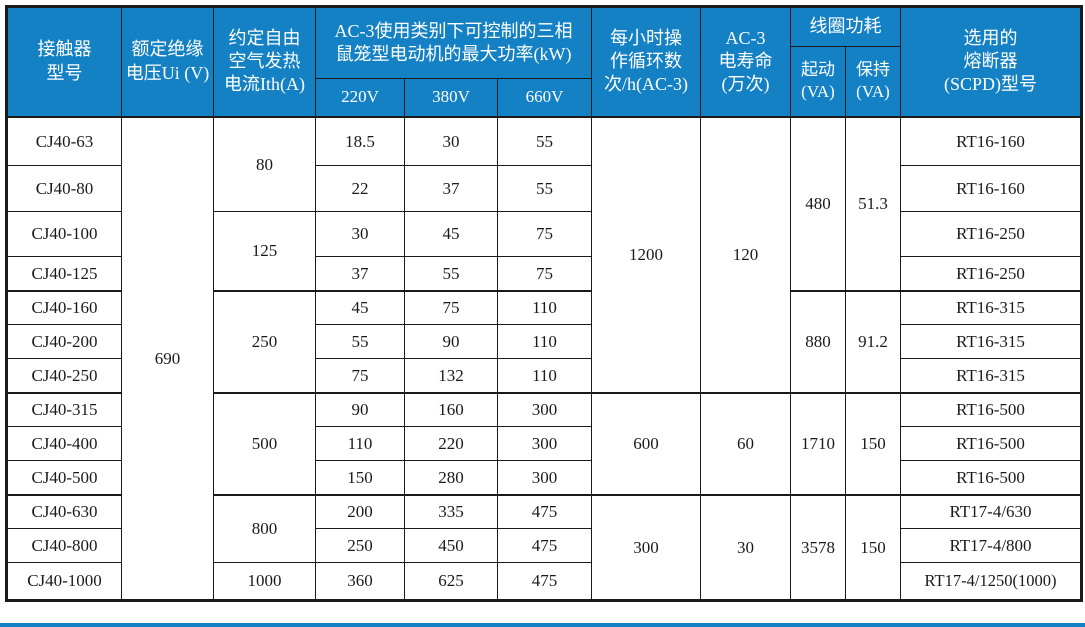 The width and height of the screenshot is (1085, 627). What do you see at coordinates (818, 81) in the screenshot?
I see `header-coil-start-va: 起动 (VA)` at bounding box center [818, 81].